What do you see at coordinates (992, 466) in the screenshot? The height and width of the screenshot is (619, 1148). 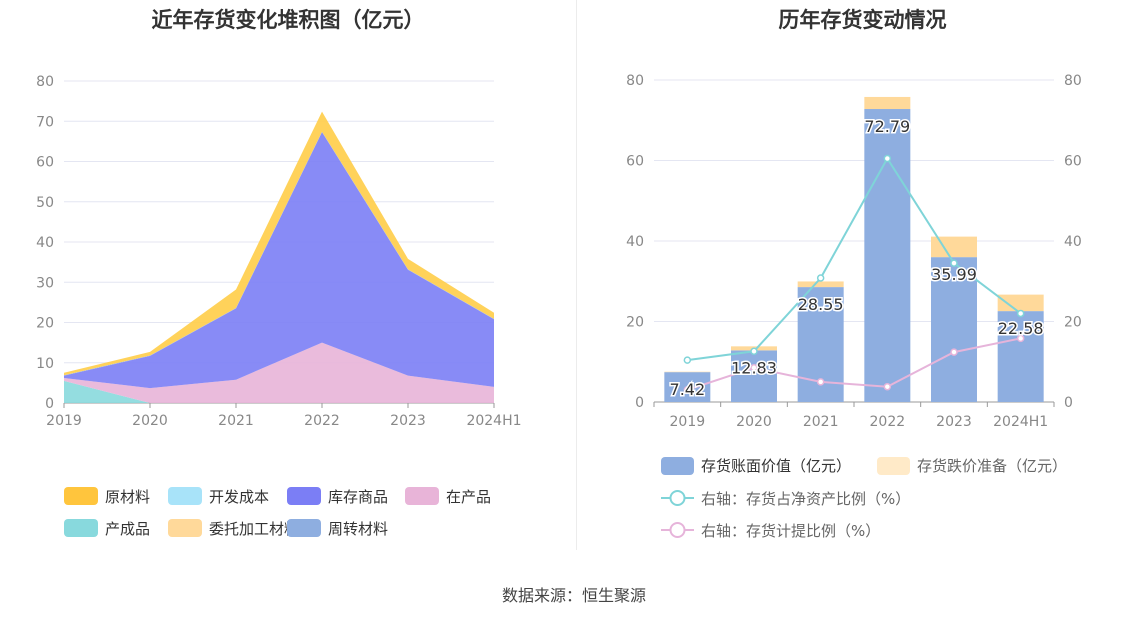 I see `legend-label: 存货跌价准备（亿元）` at bounding box center [992, 466].